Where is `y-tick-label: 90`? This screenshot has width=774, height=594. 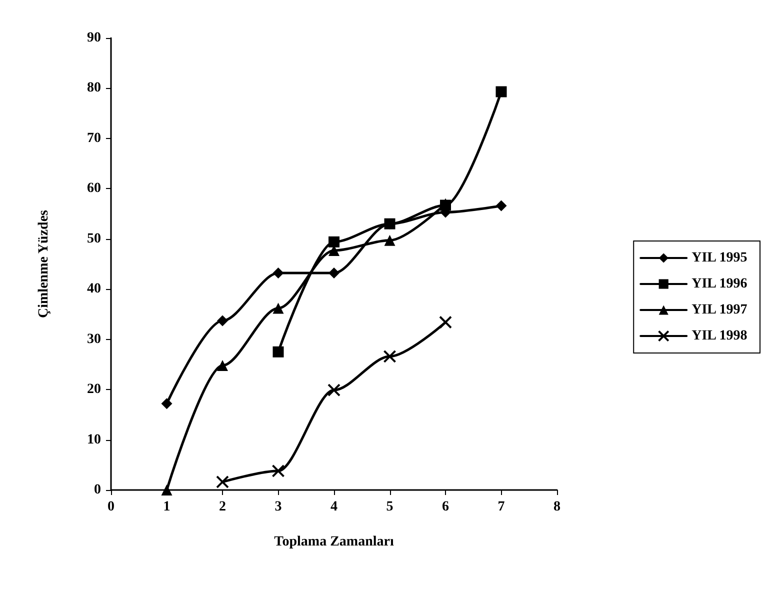
y-tick-label: 90 is located at coordinates (94, 38).